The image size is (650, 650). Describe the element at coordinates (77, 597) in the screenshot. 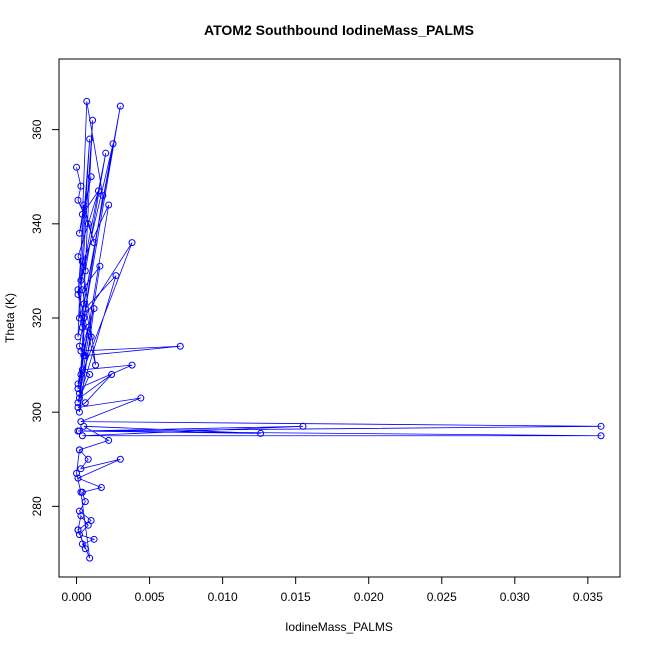

I see `x-tick-label: 0.000` at that location.